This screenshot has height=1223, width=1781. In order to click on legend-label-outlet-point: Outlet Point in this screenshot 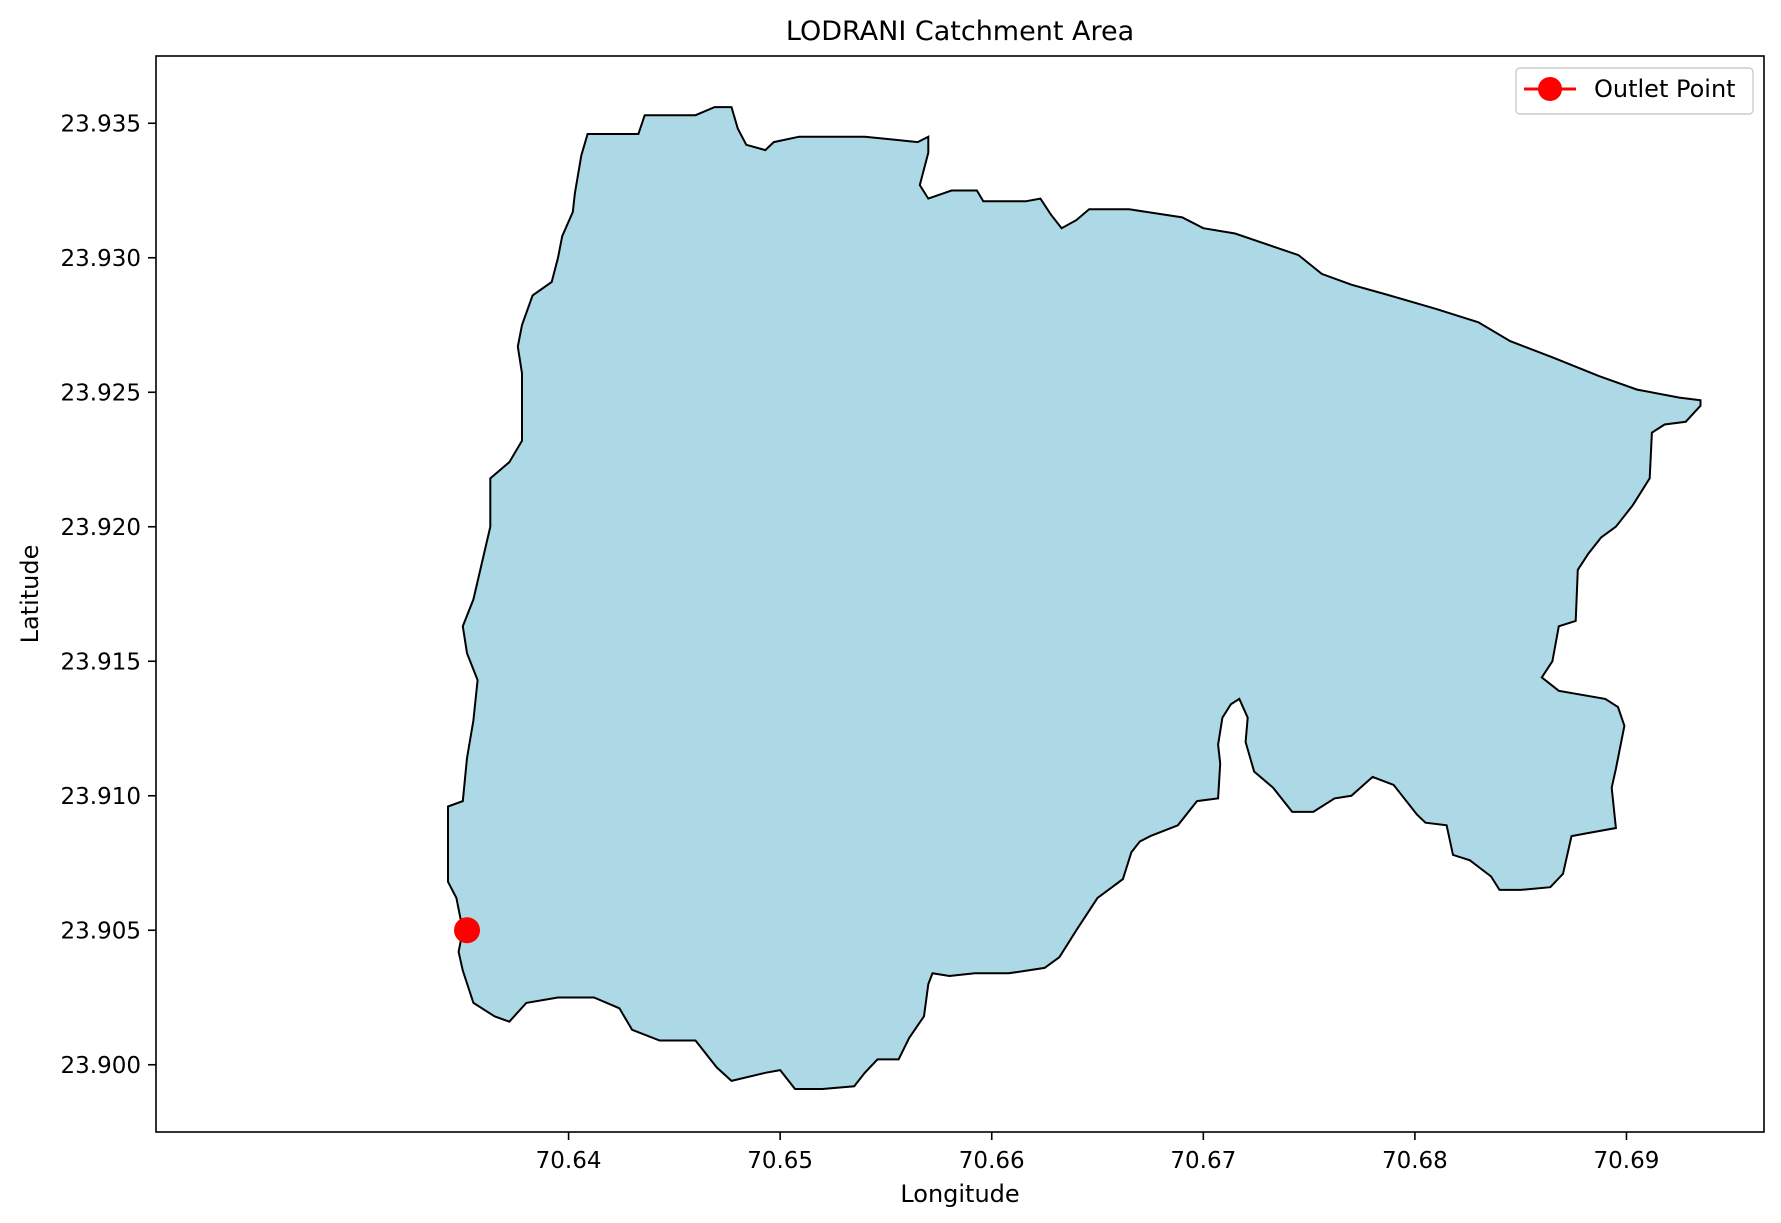, I will do `click(1665, 89)`.